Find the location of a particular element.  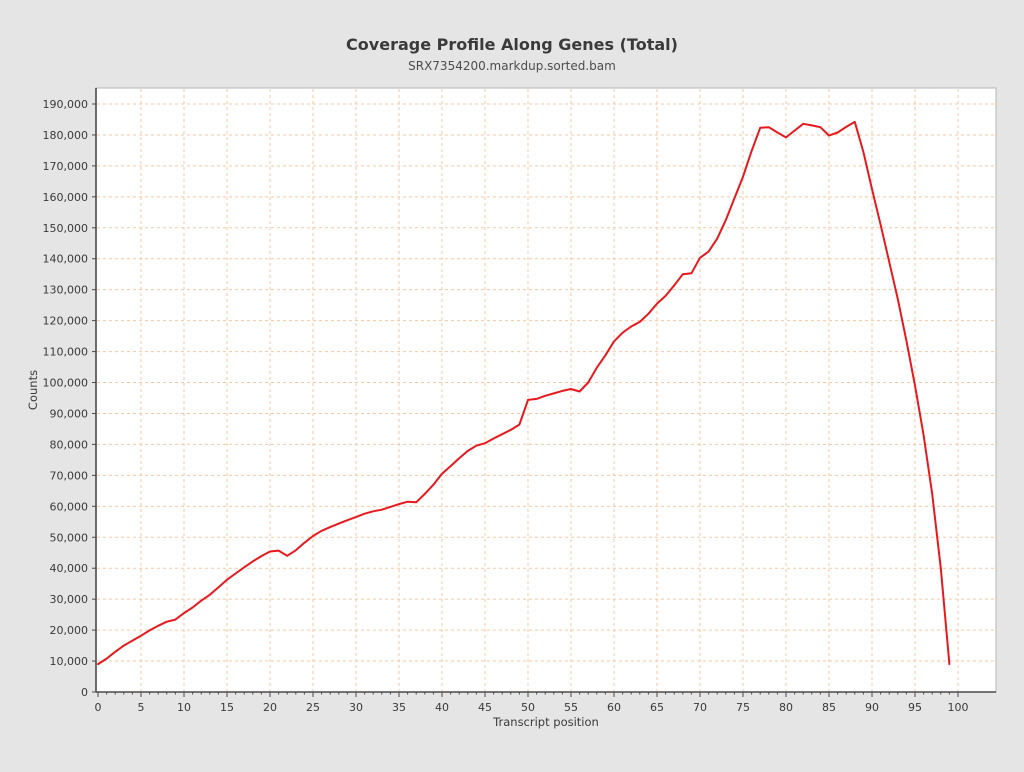

y-ticks is located at coordinates (94, 398).